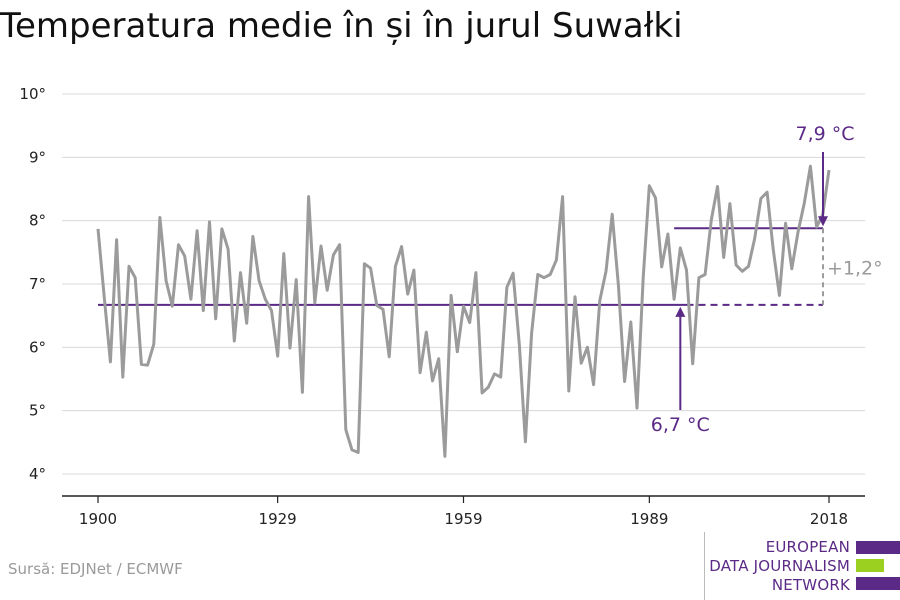  I want to click on logo-bar-purple-bottom, so click(878, 583).